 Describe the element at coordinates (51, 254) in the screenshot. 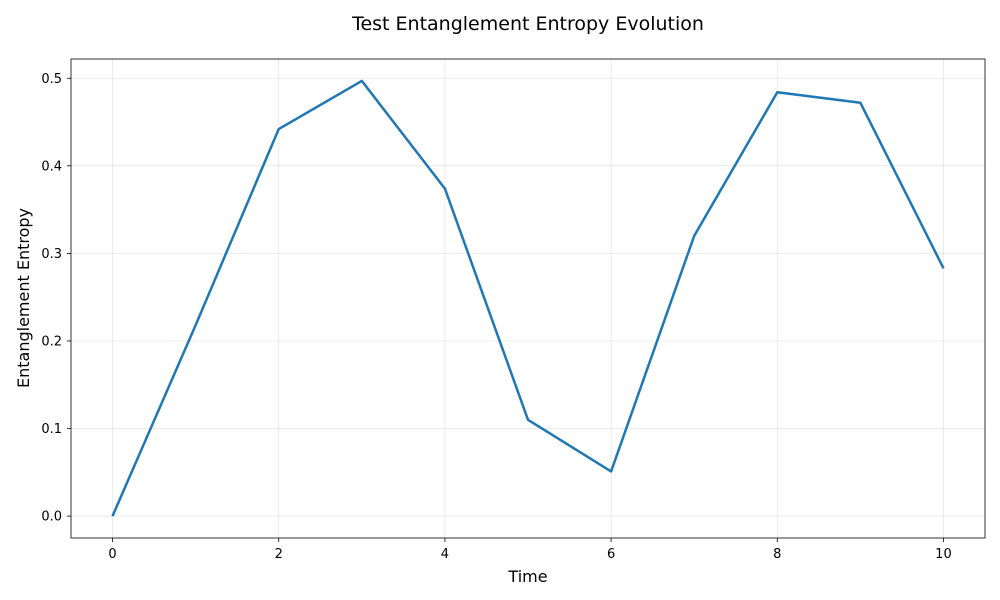

I see `y-tick-label: 0.3` at that location.